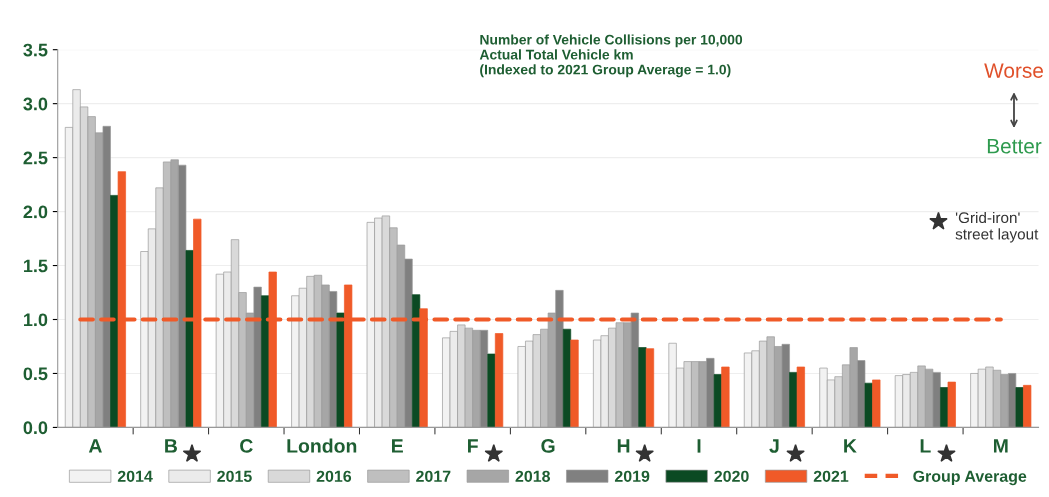 This screenshot has height=497, width=1049. What do you see at coordinates (35, 212) in the screenshot?
I see `y-tick-label: 2.0` at bounding box center [35, 212].